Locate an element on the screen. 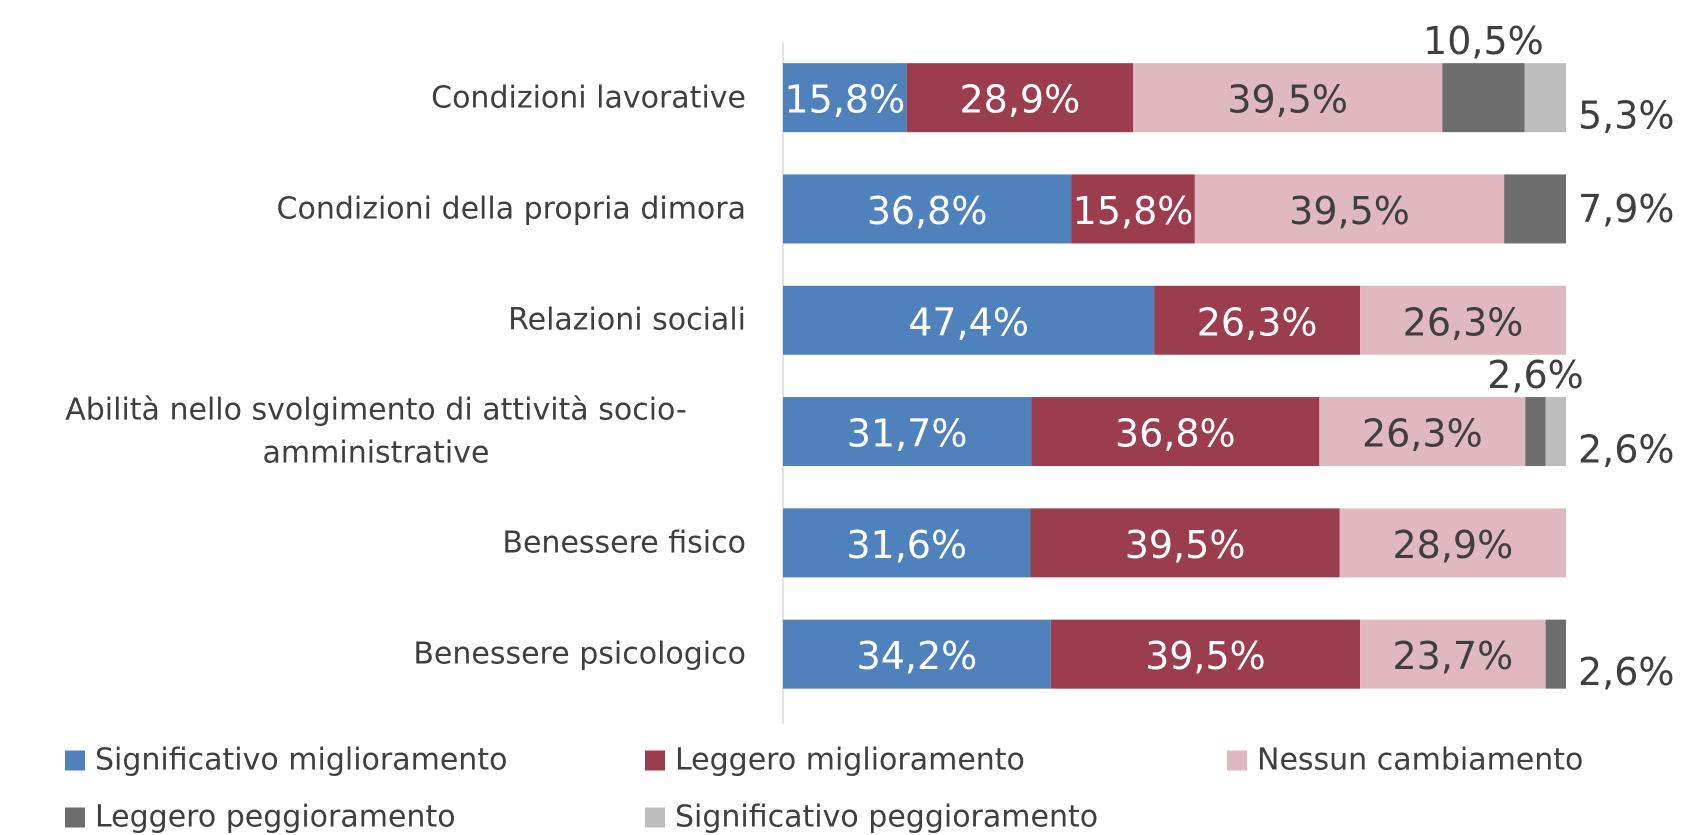  category-label: Benessere fisico is located at coordinates (624, 543).